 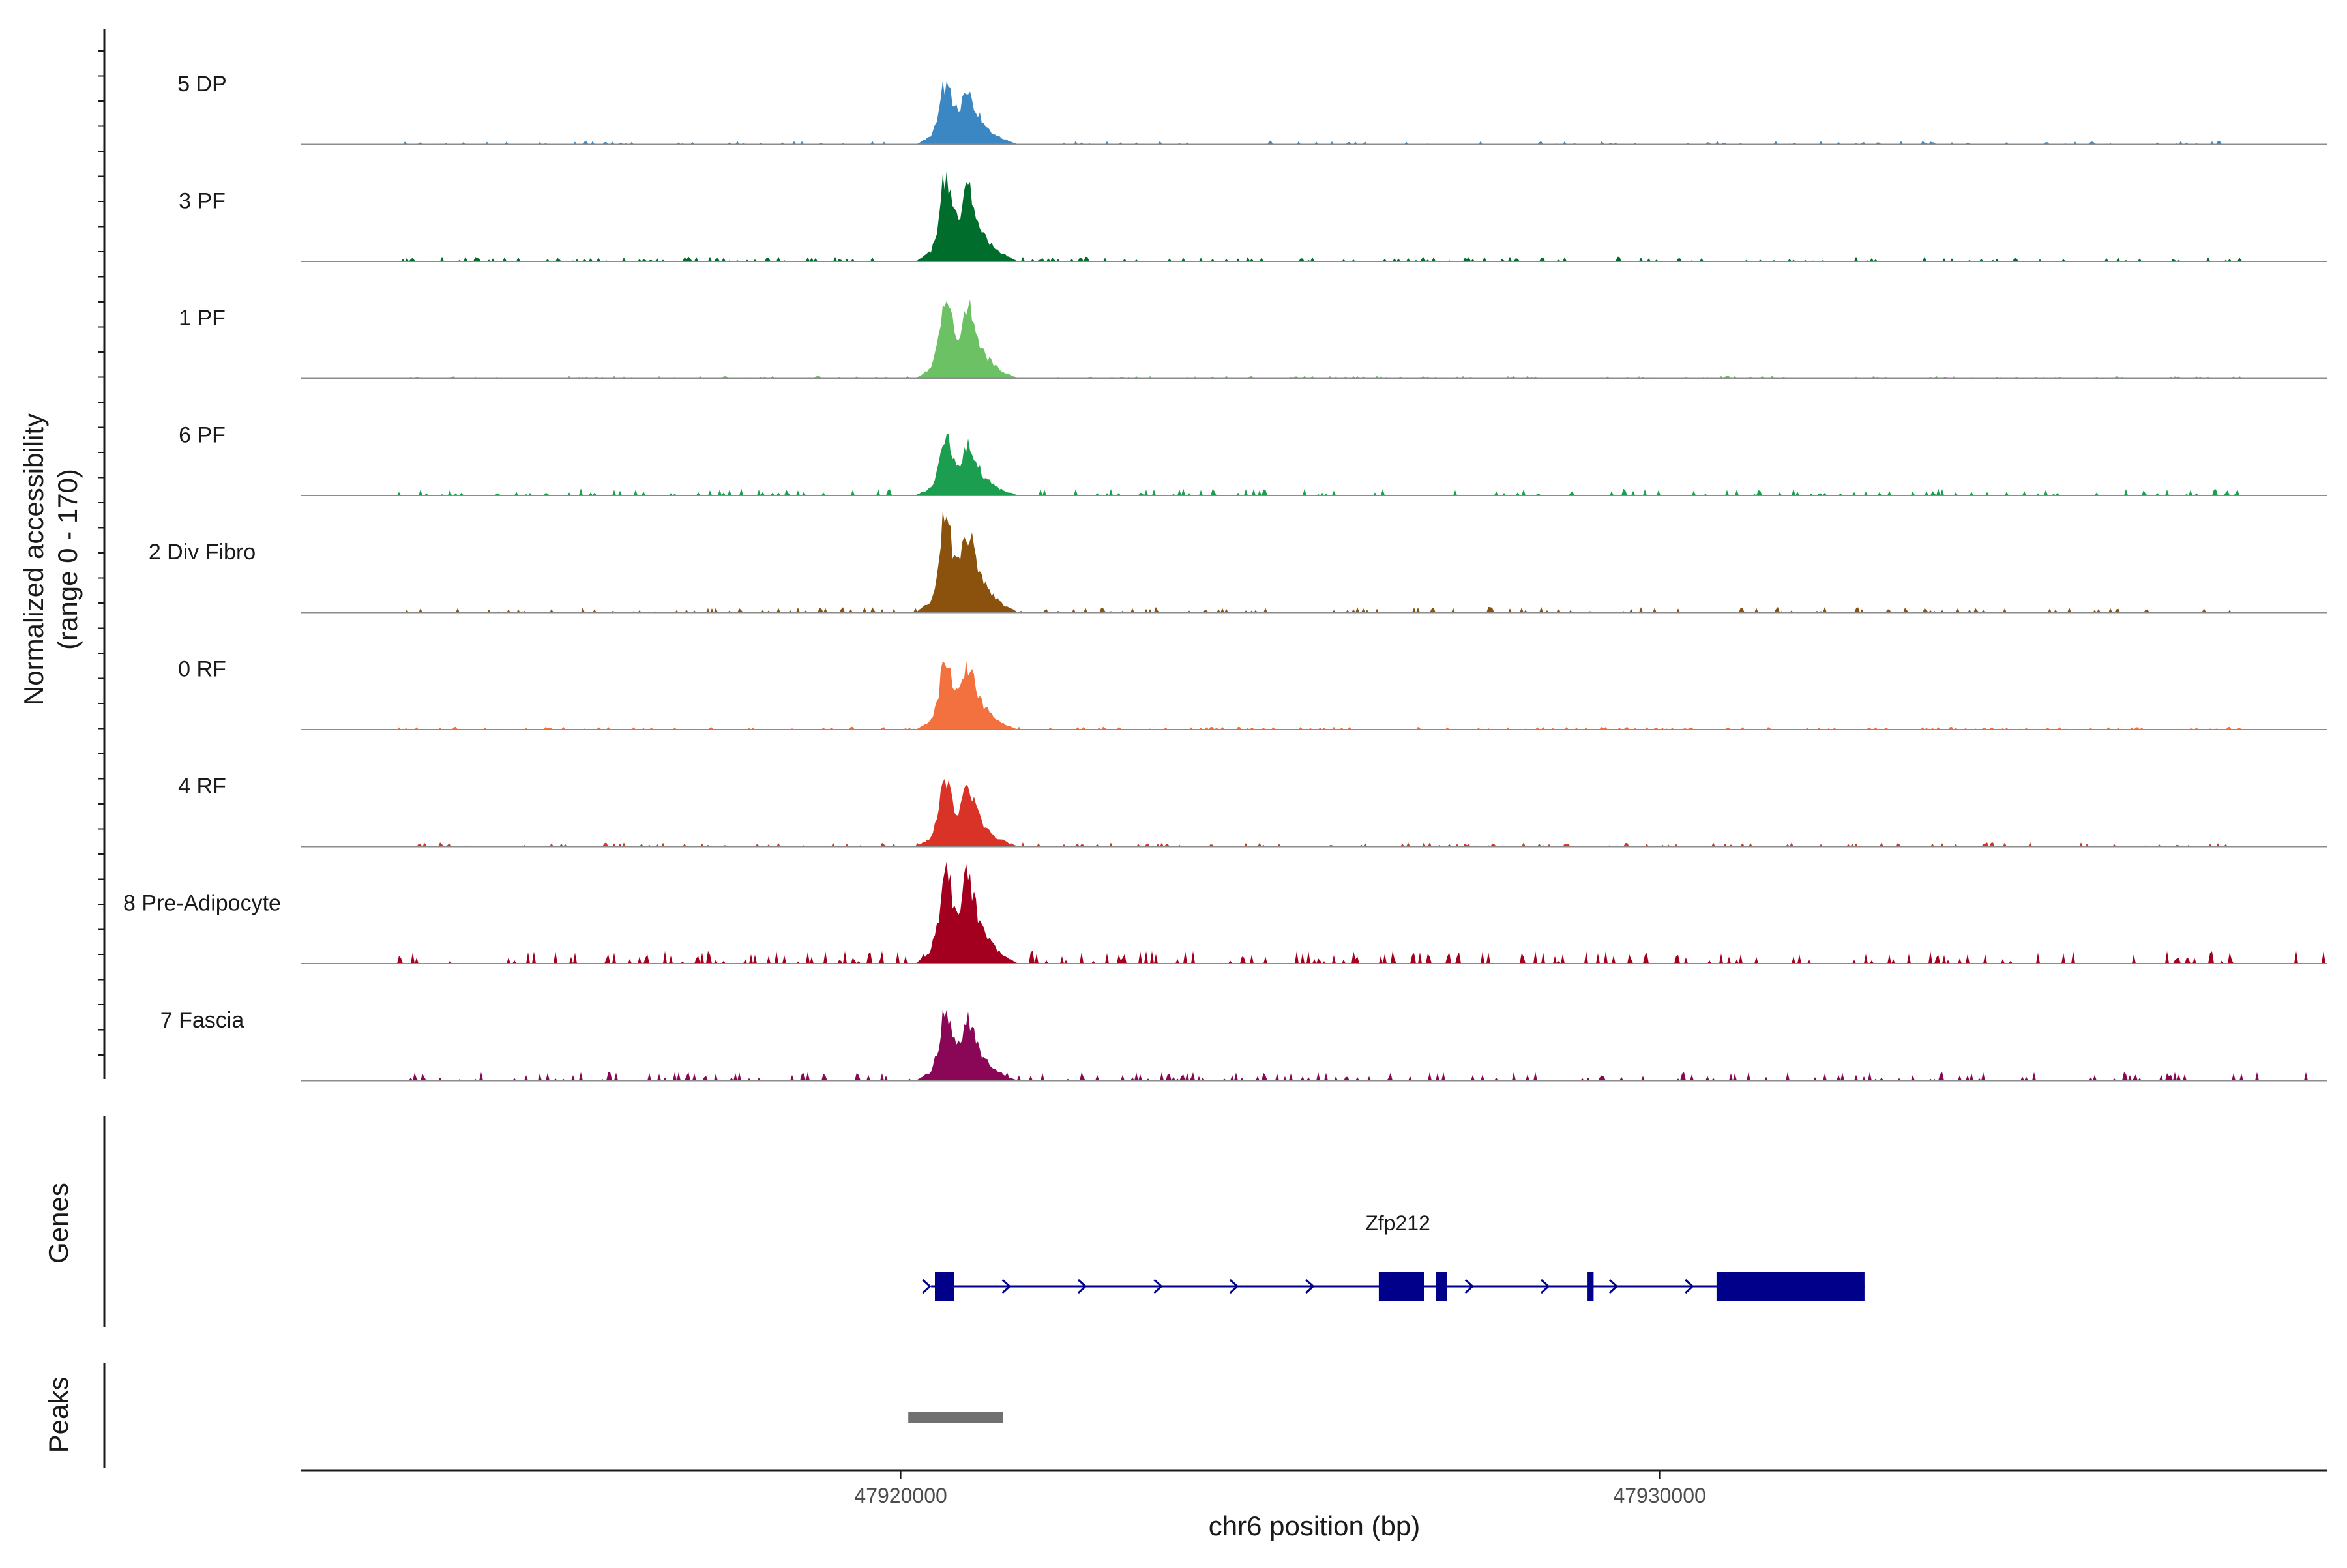 I want to click on peak-region, so click(x=955, y=1418).